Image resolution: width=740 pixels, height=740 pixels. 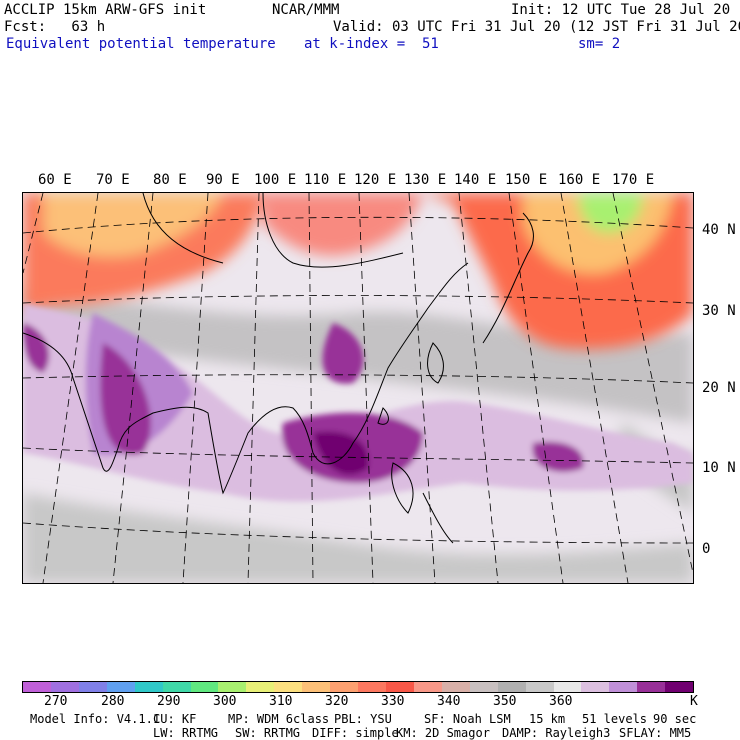 I want to click on lon-label-130e: 130 E, so click(x=425, y=180).